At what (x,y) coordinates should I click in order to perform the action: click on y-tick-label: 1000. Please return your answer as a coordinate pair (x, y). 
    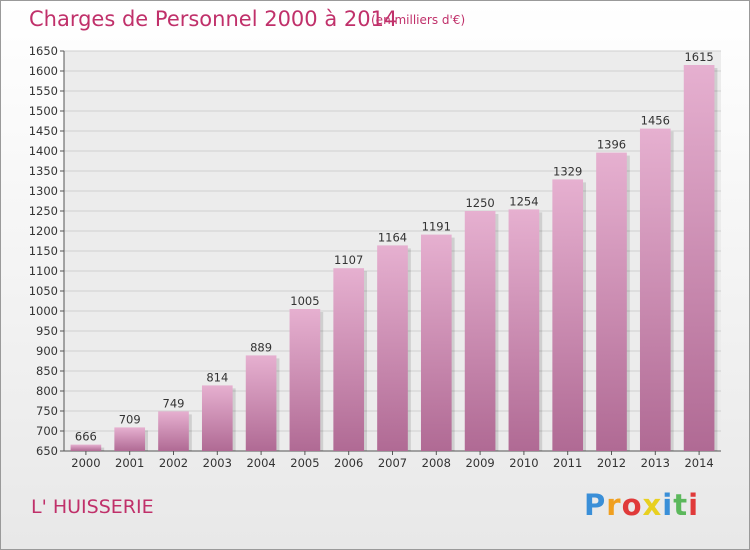
    Looking at the image, I should click on (43, 311).